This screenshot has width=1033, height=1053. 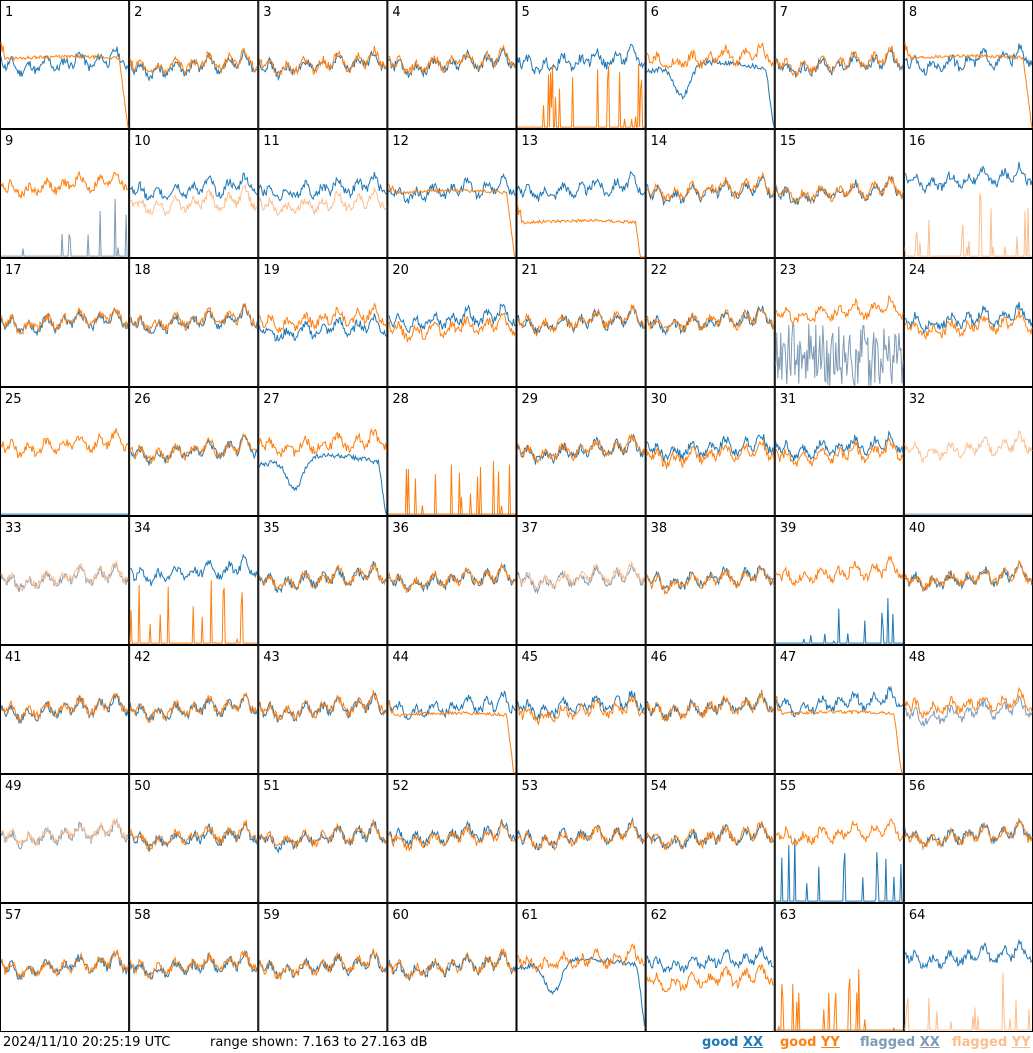 I want to click on panel-label: 46, so click(x=659, y=657).